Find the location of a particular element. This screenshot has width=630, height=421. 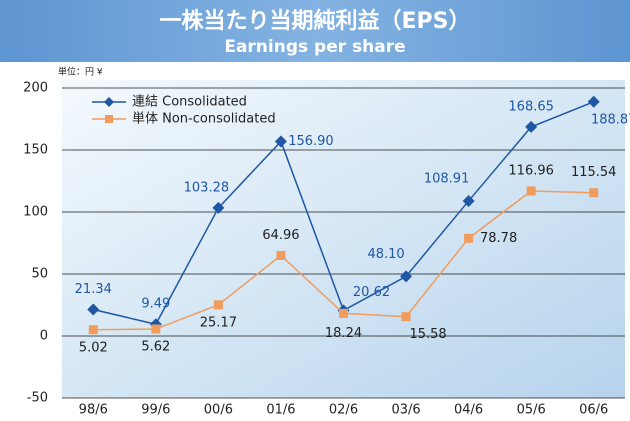

data-label: 108.91 is located at coordinates (447, 178).